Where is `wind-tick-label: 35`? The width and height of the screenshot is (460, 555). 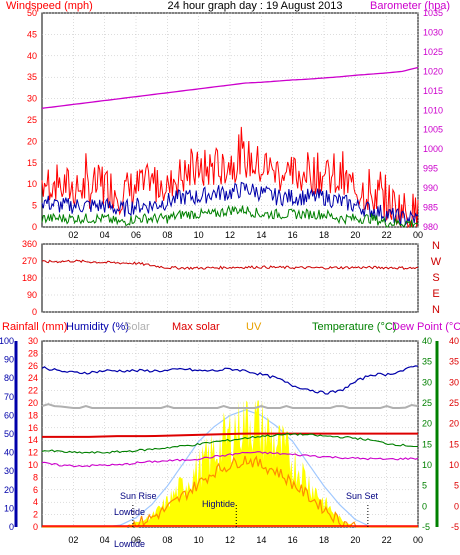 wind-tick-label: 35 is located at coordinates (32, 77).